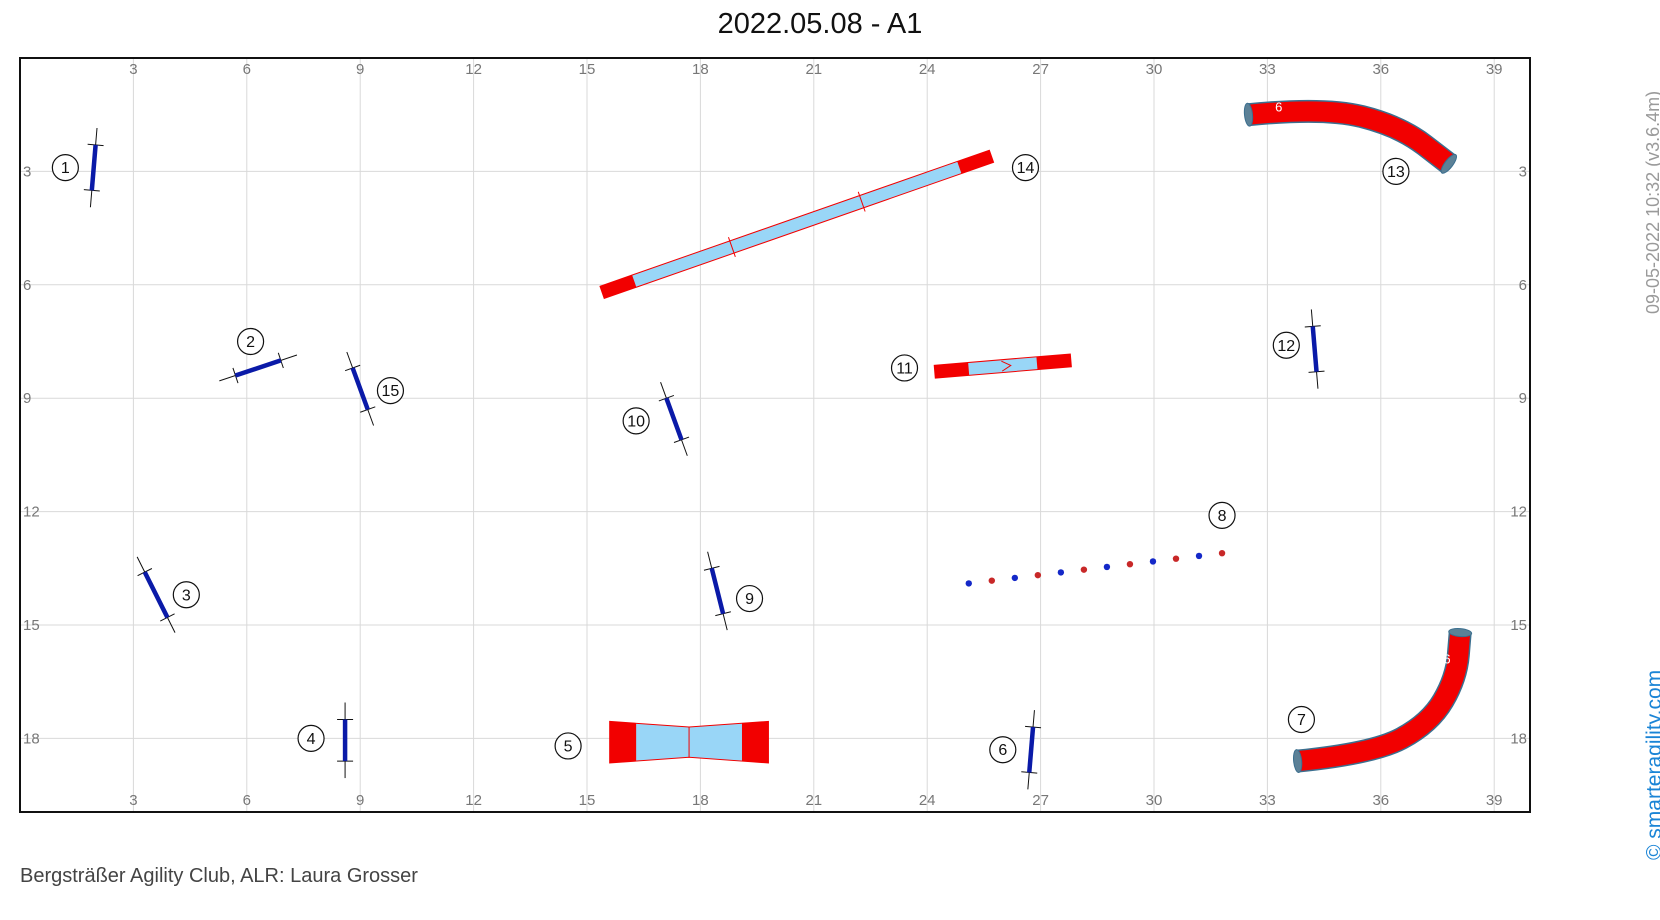 The image size is (1660, 920). What do you see at coordinates (27, 171) in the screenshot?
I see `y-tick-label-left: 3` at bounding box center [27, 171].